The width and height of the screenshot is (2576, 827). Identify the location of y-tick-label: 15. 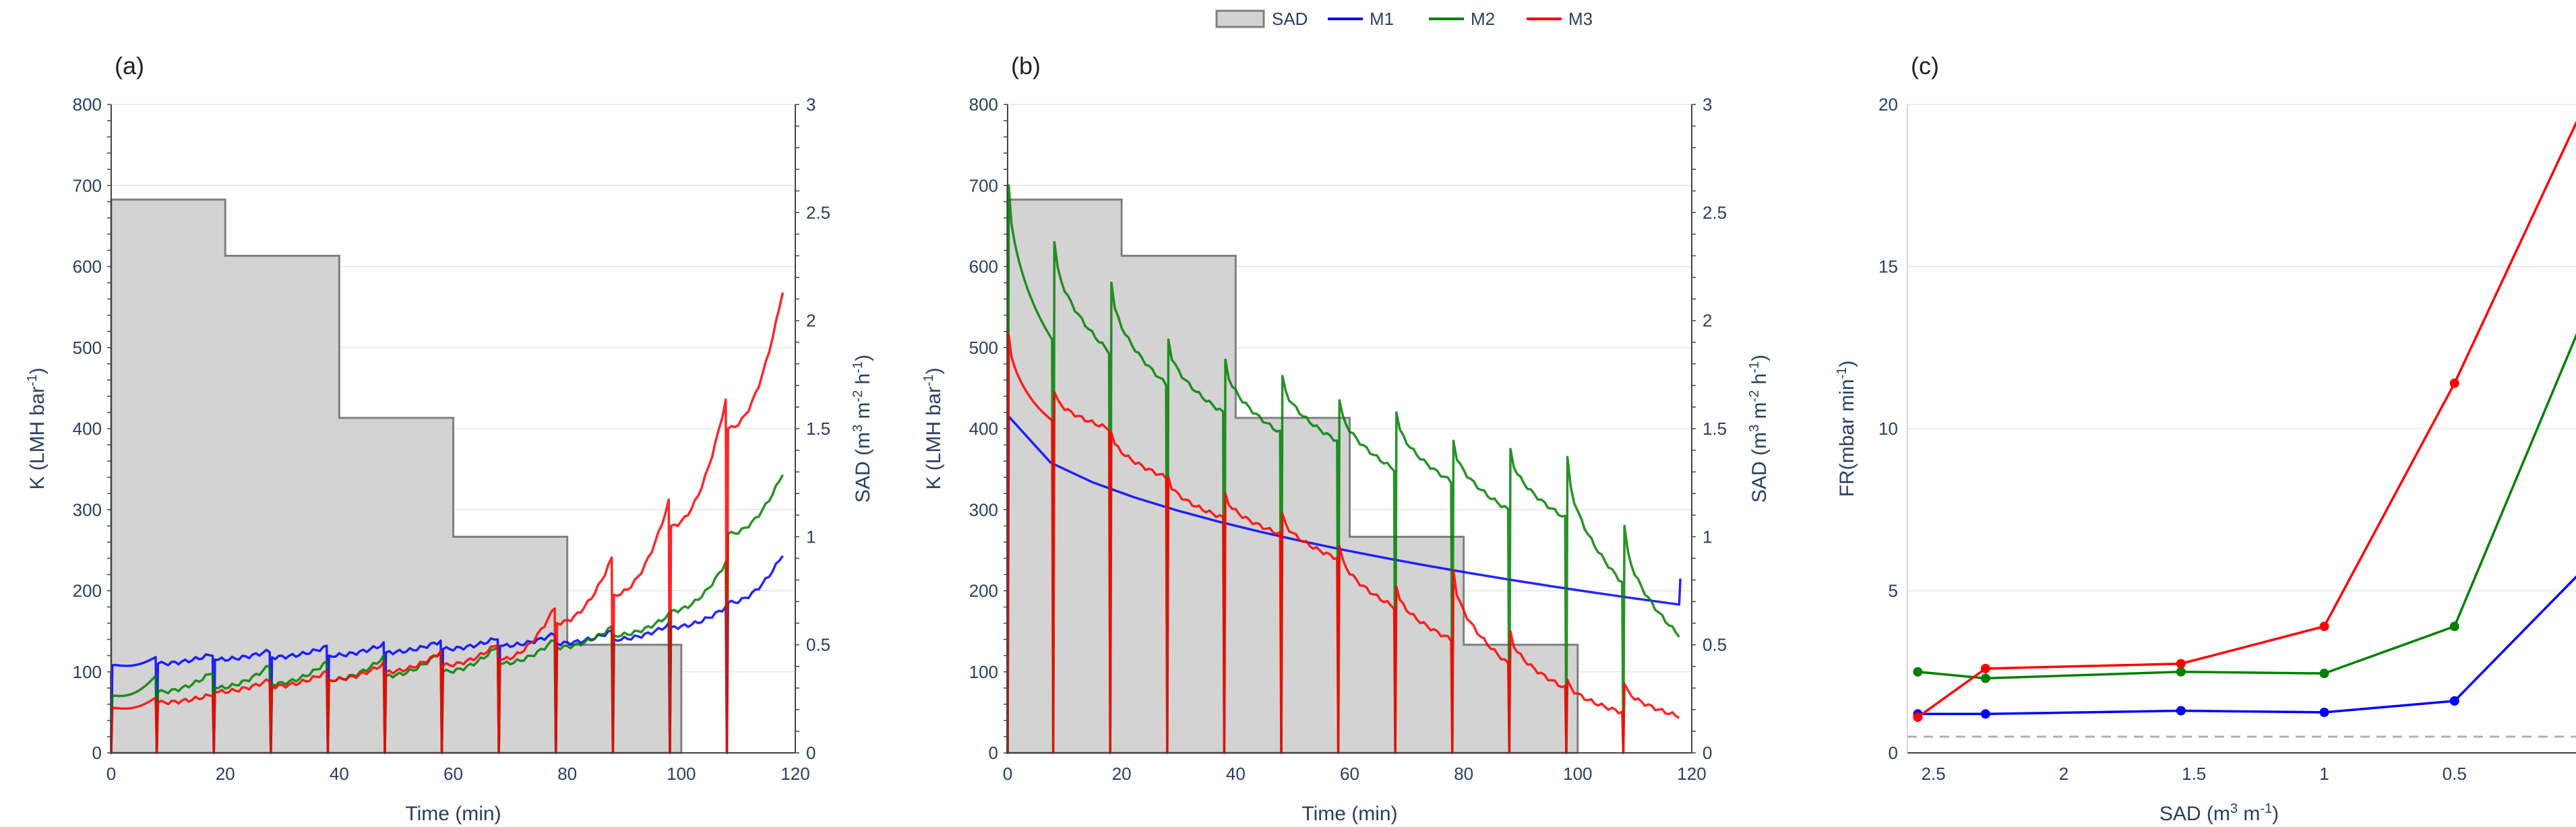
(1888, 267).